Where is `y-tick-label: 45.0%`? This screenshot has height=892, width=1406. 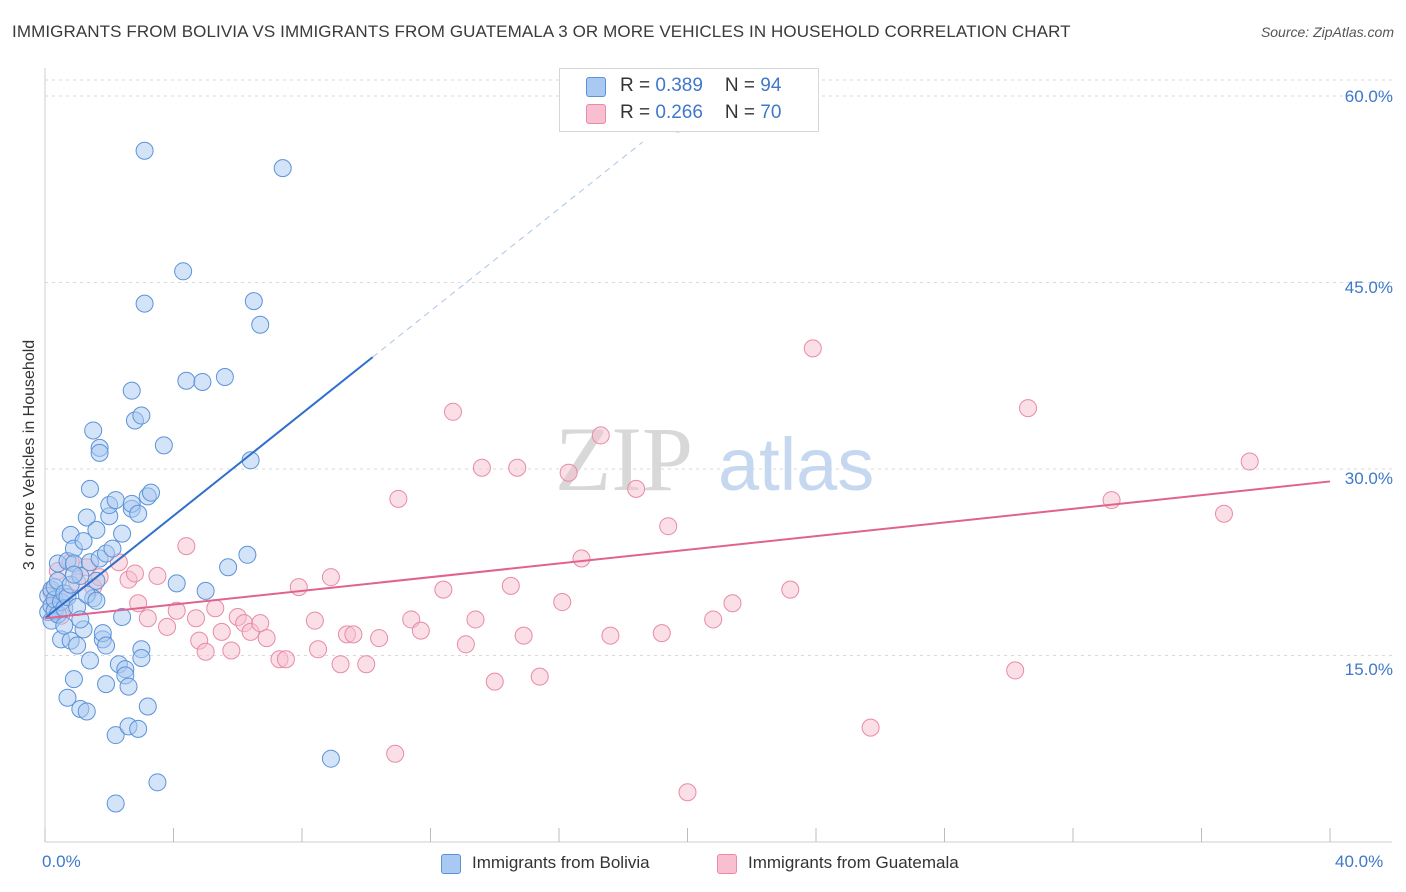
y-tick-label: 45.0% is located at coordinates (1368, 287).